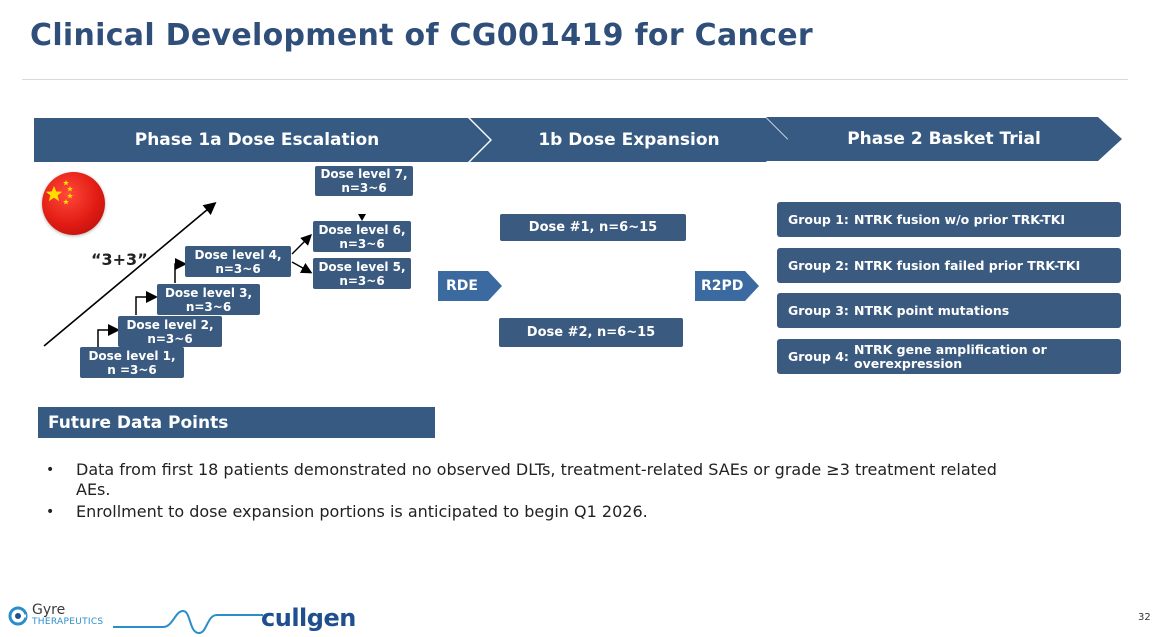 This screenshot has width=1160, height=637. I want to click on gyre-swirl-icon, so click(18, 616).